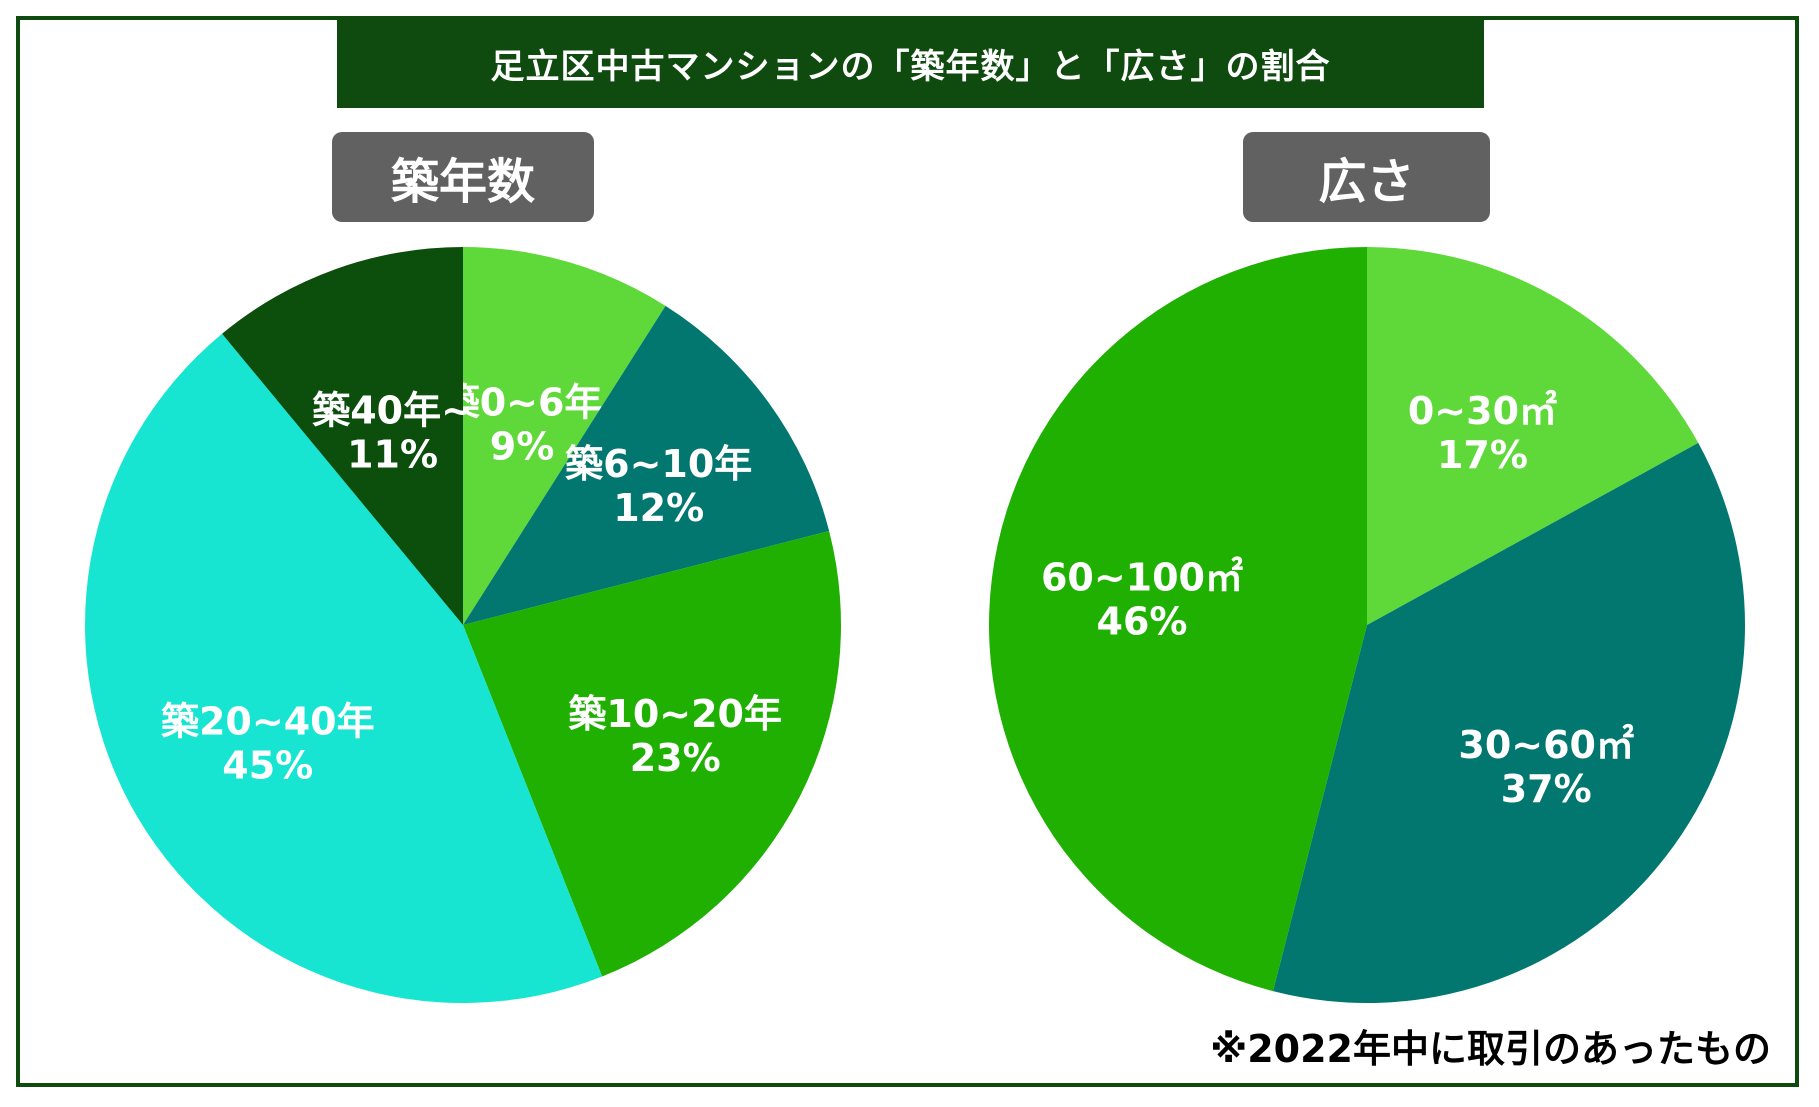 This screenshot has height=1107, width=1819. Describe the element at coordinates (1490, 1049) in the screenshot. I see `footnote: ※2022年中に取引のあったもの` at that location.